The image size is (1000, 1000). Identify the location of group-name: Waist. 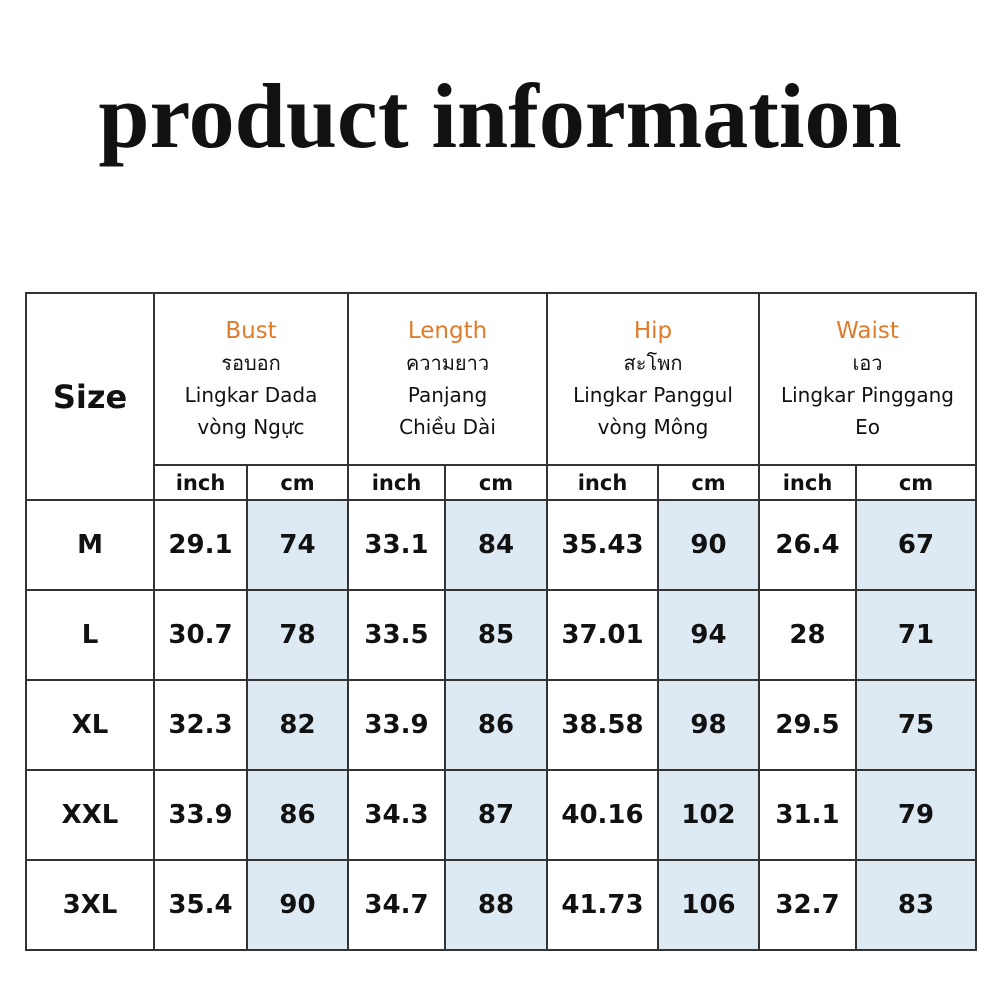
(867, 331).